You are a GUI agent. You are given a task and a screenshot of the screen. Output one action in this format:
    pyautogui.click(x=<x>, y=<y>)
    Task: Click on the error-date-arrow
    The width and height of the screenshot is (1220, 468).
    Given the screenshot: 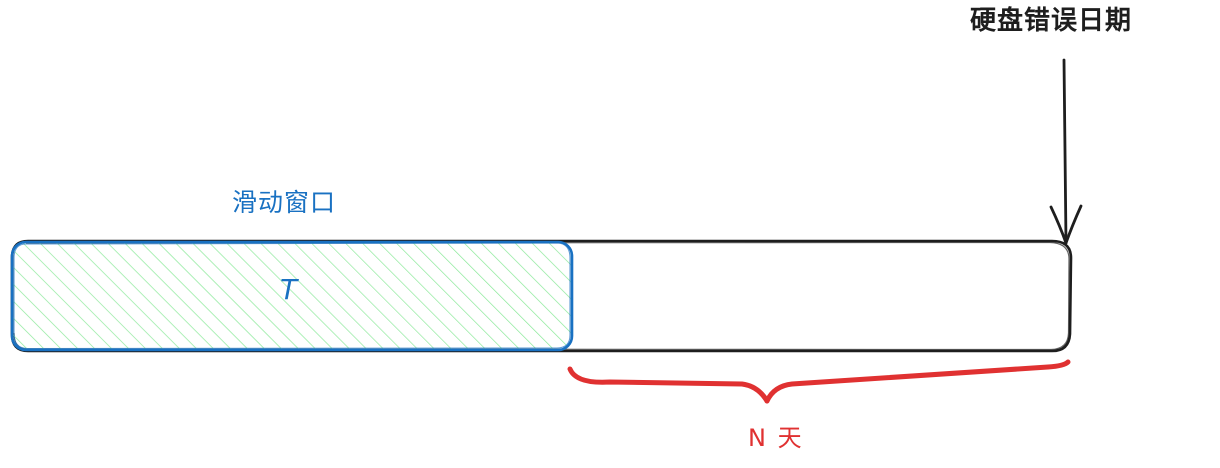 What is the action you would take?
    pyautogui.click(x=1066, y=151)
    